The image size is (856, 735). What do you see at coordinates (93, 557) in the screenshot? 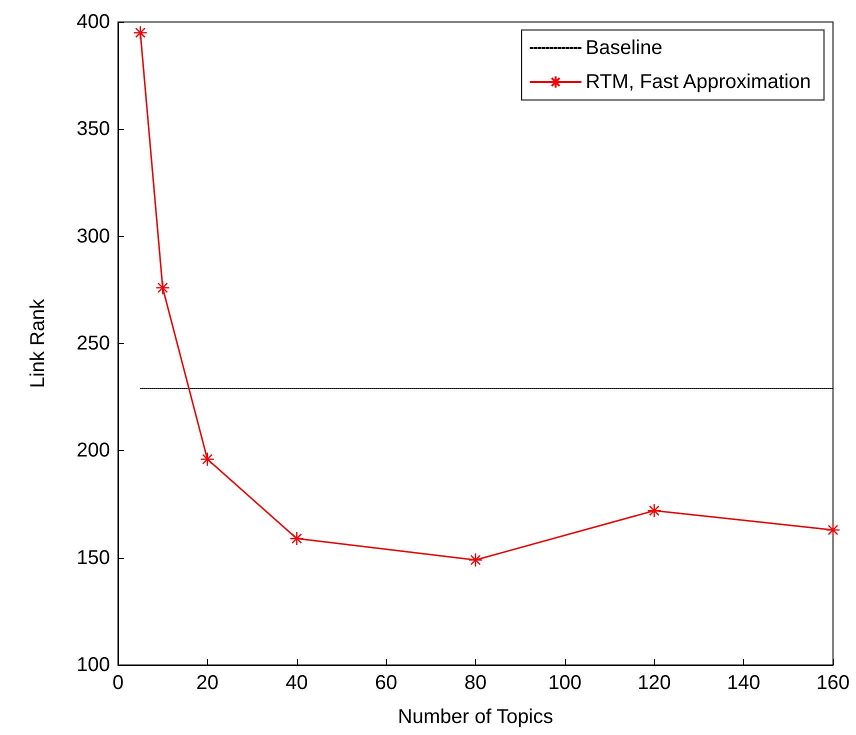
I see `y-tick-label: 150` at bounding box center [93, 557].